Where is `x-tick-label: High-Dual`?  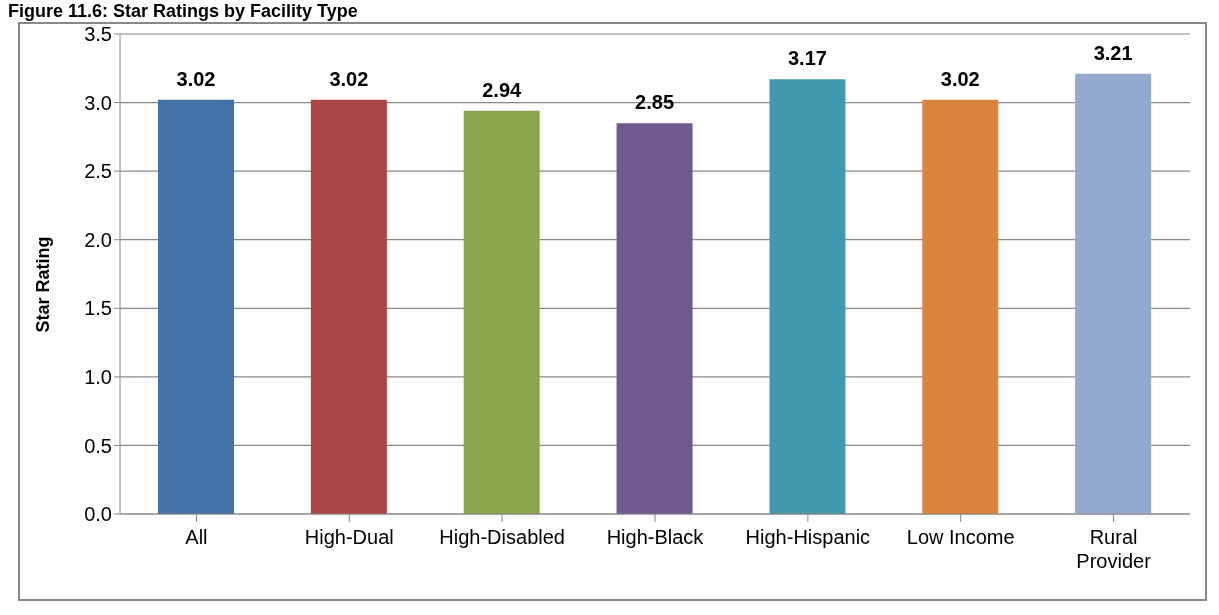 x-tick-label: High-Dual is located at coordinates (349, 537).